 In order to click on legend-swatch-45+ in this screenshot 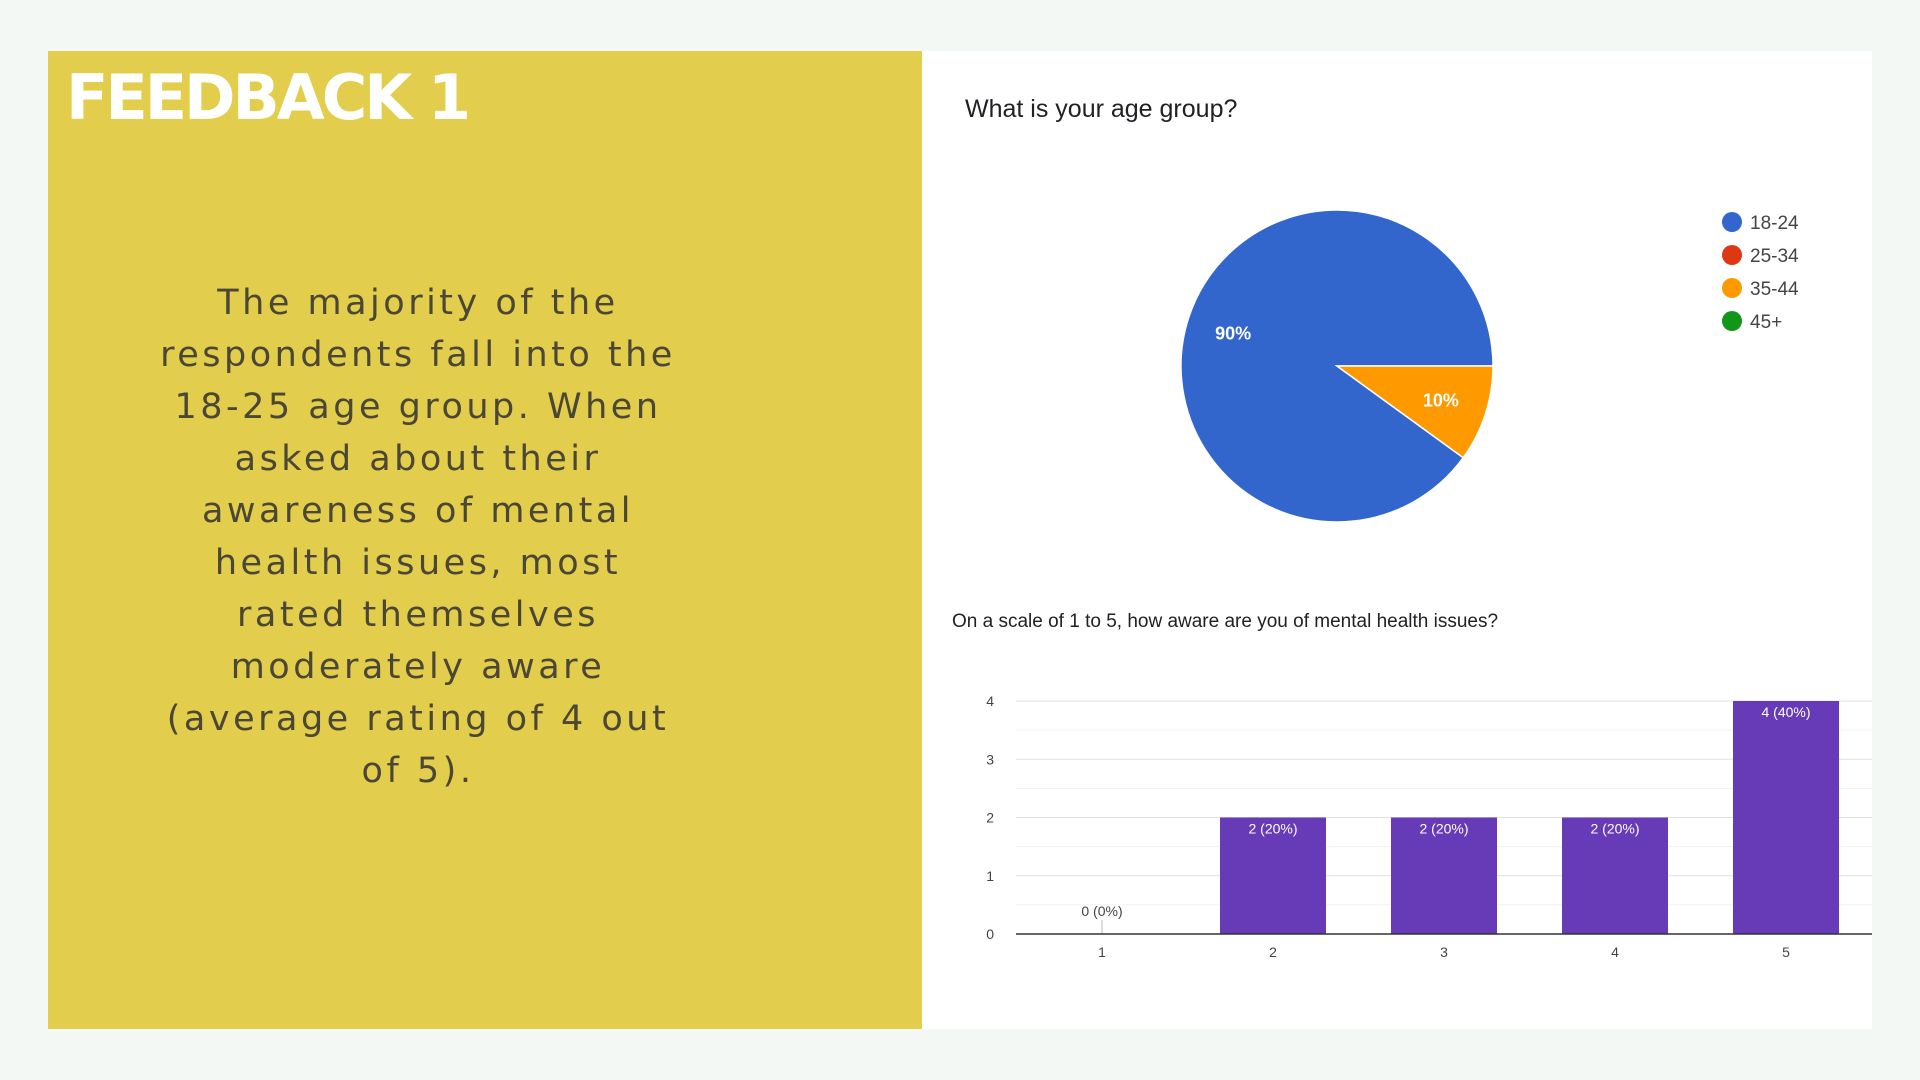, I will do `click(1732, 321)`.